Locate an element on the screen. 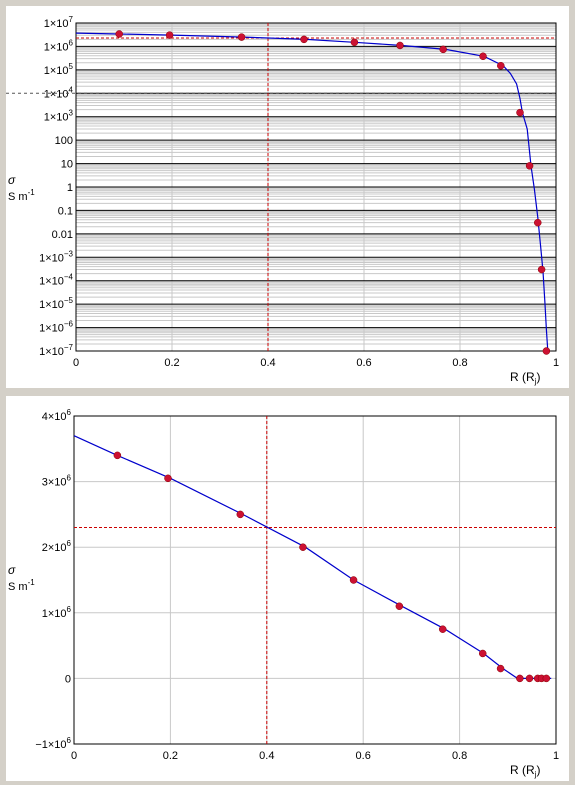 The height and width of the screenshot is (785, 575). y-tick-label: 0.1 is located at coordinates (65, 211).